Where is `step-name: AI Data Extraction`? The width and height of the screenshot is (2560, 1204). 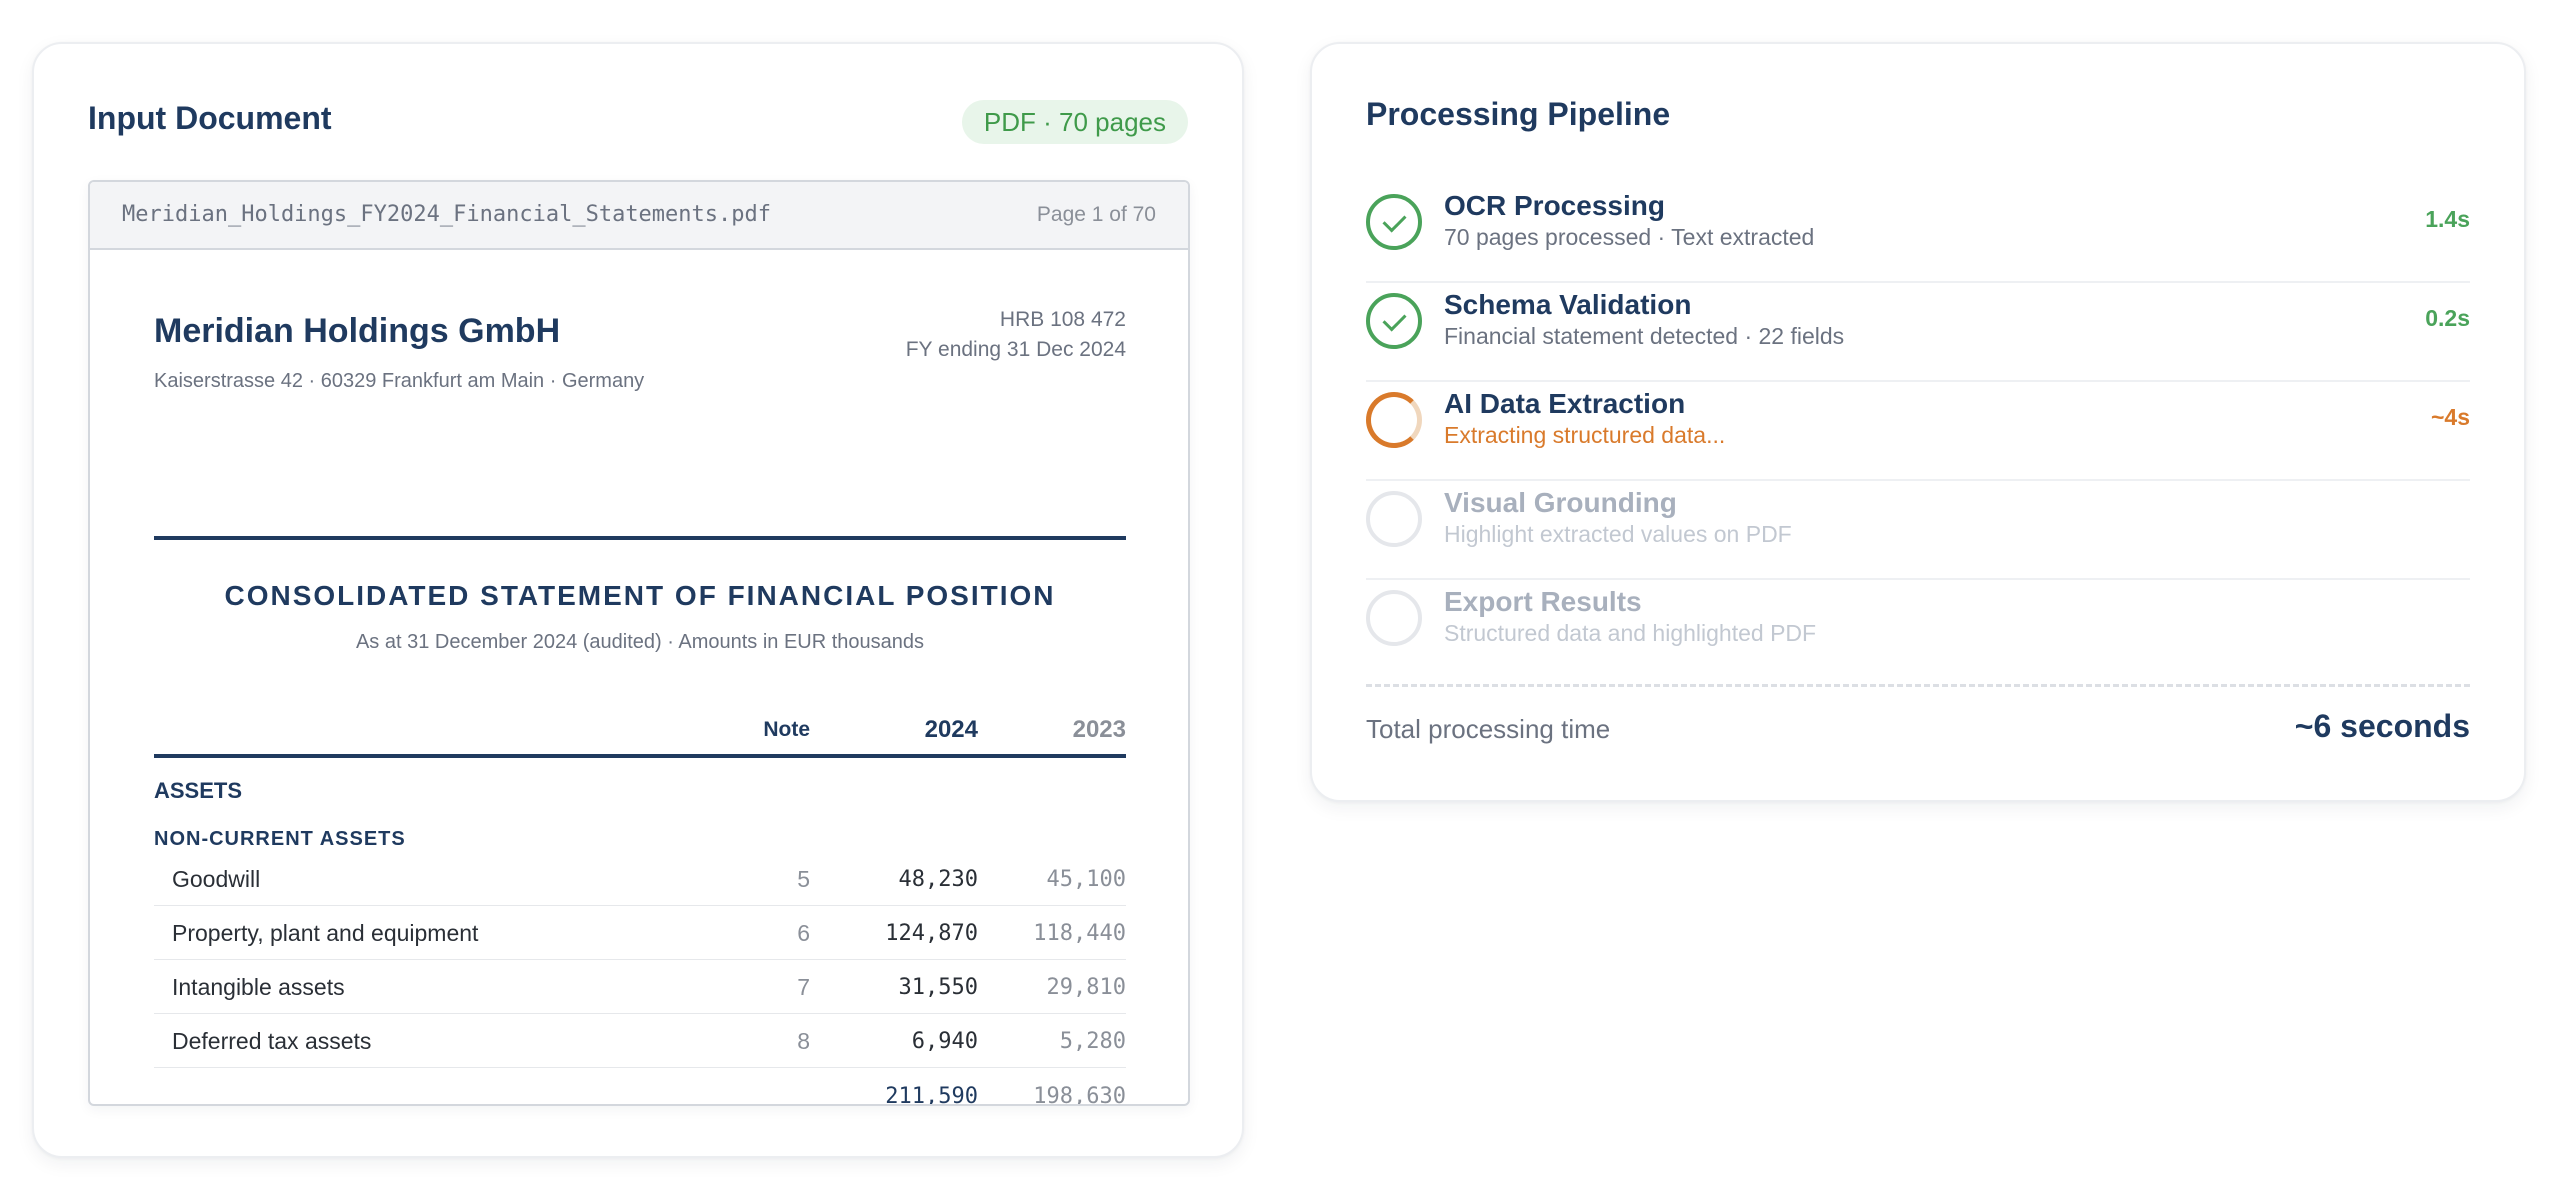 step-name: AI Data Extraction is located at coordinates (1565, 403).